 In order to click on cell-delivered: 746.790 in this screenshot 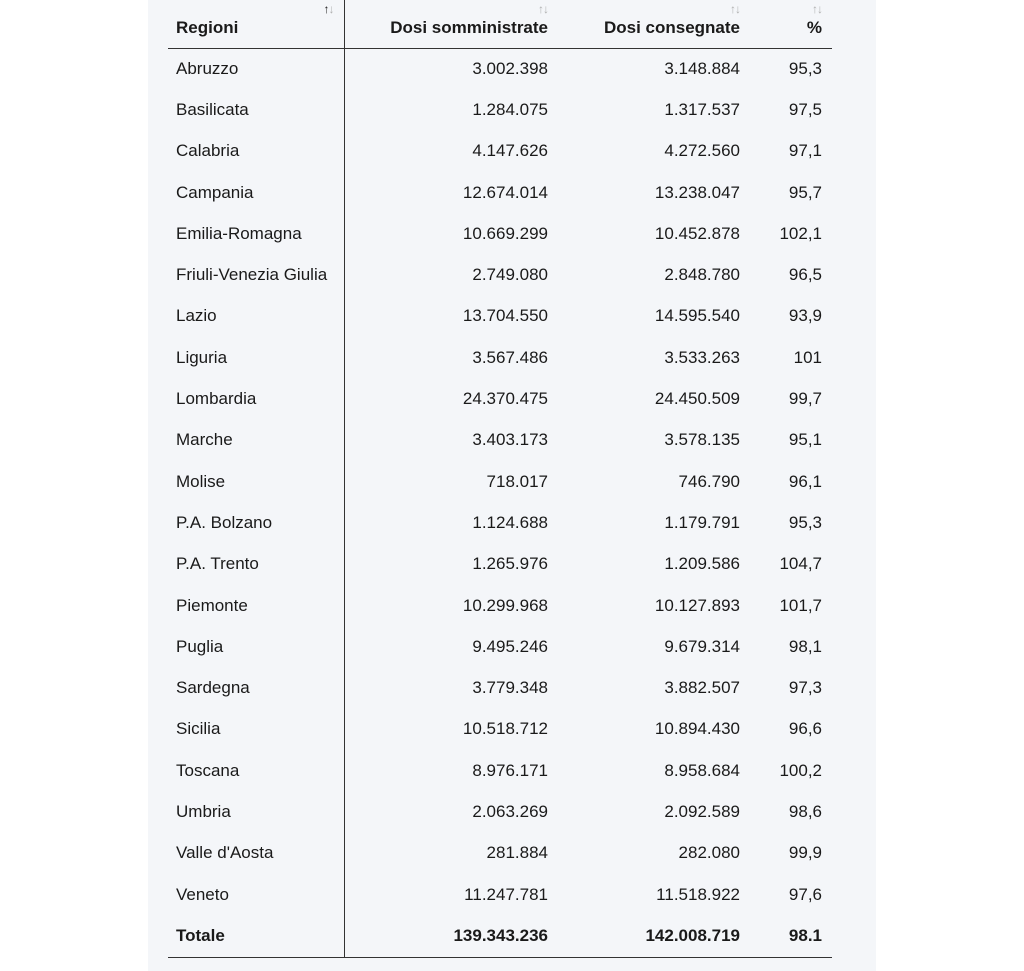, I will do `click(709, 481)`.